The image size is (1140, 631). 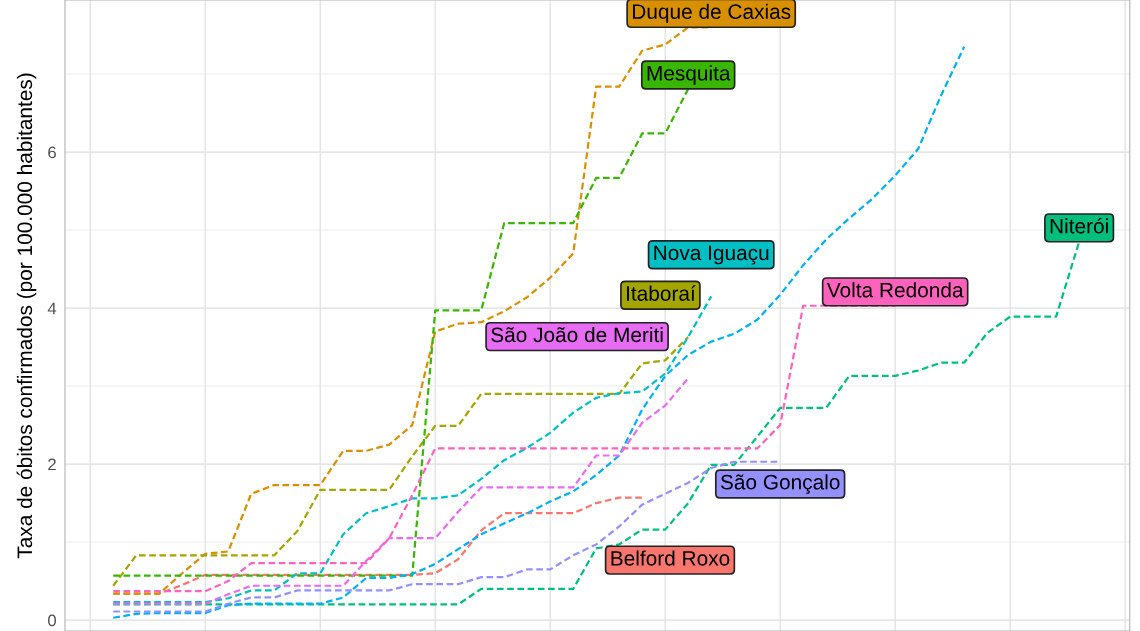 What do you see at coordinates (661, 293) in the screenshot?
I see `series-label: Itaboraí` at bounding box center [661, 293].